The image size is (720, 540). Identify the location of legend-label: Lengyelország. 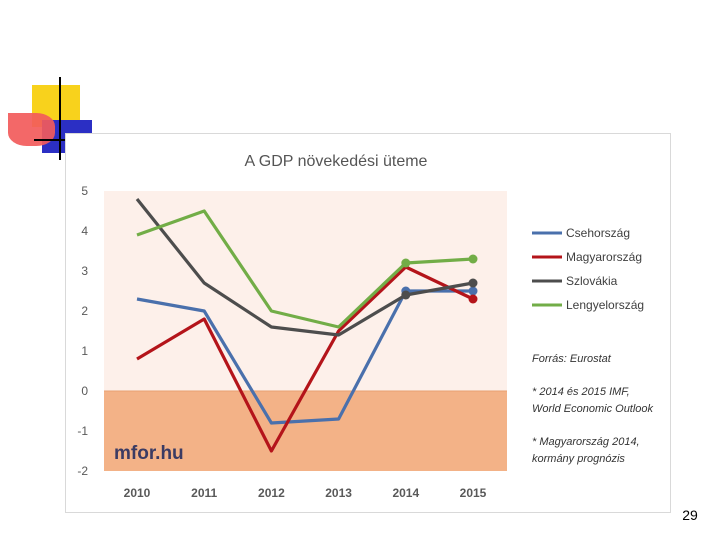
(605, 305).